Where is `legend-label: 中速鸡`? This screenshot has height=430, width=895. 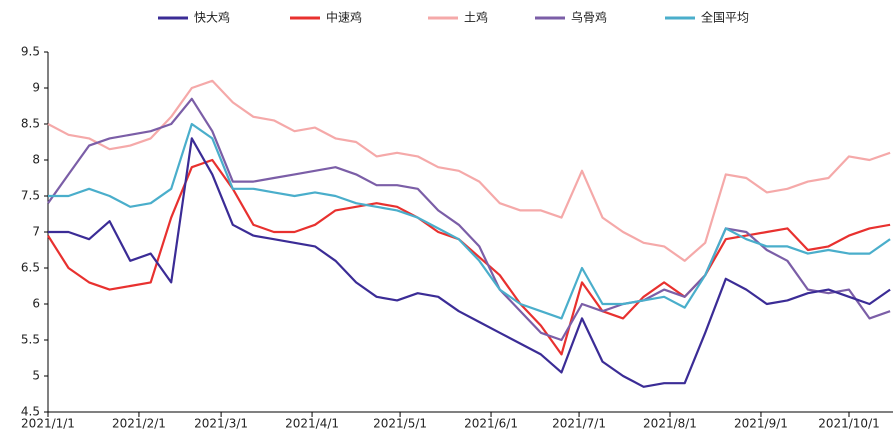 legend-label: 中速鸡 is located at coordinates (344, 17).